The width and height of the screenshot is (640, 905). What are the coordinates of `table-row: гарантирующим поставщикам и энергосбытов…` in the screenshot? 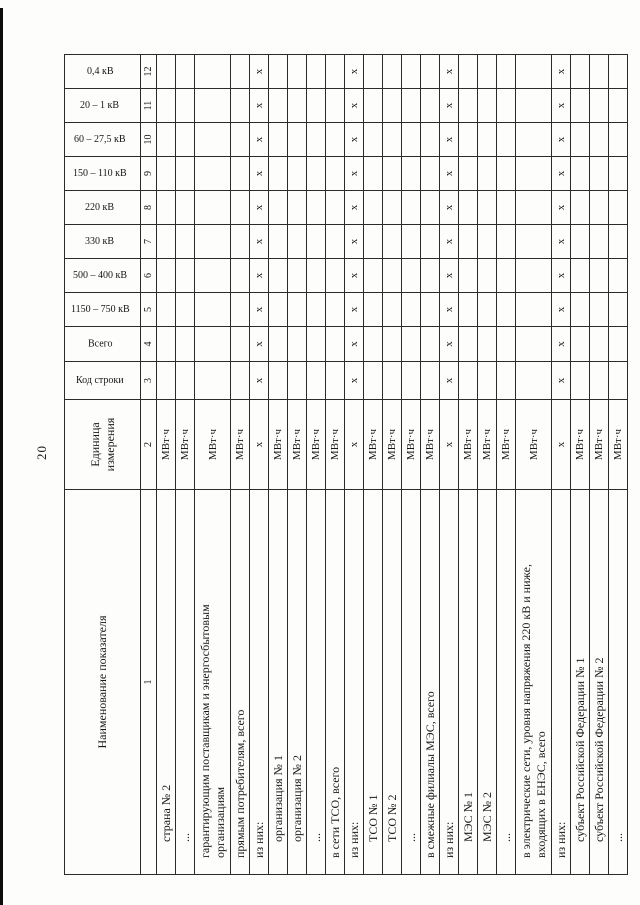 It's located at (212, 464).